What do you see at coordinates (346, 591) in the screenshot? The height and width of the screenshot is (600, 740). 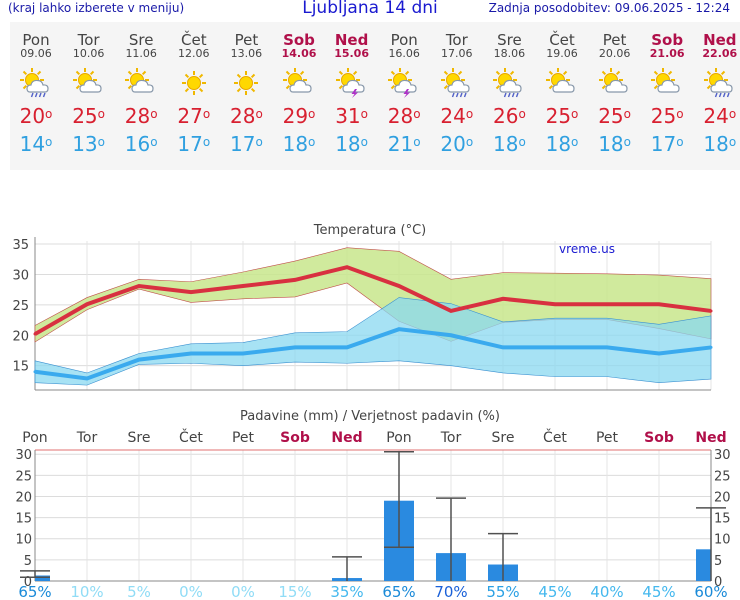 I see `precipitation-probability: 35%` at bounding box center [346, 591].